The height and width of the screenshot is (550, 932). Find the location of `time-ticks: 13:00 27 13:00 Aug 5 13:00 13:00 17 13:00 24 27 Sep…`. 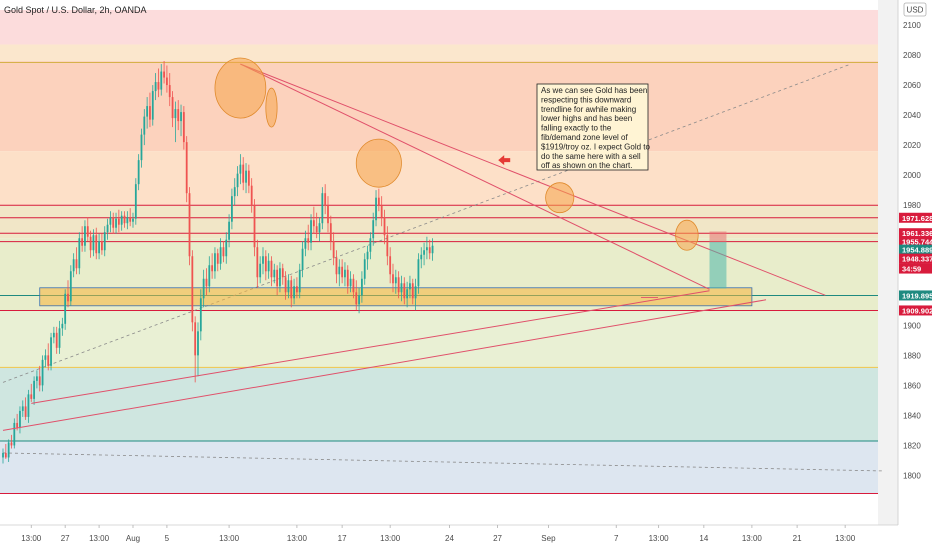

time-ticks: 13:00 27 13:00 Aug 5 13:00 13:00 17 13:00 24 27 Sep… is located at coordinates (438, 534).